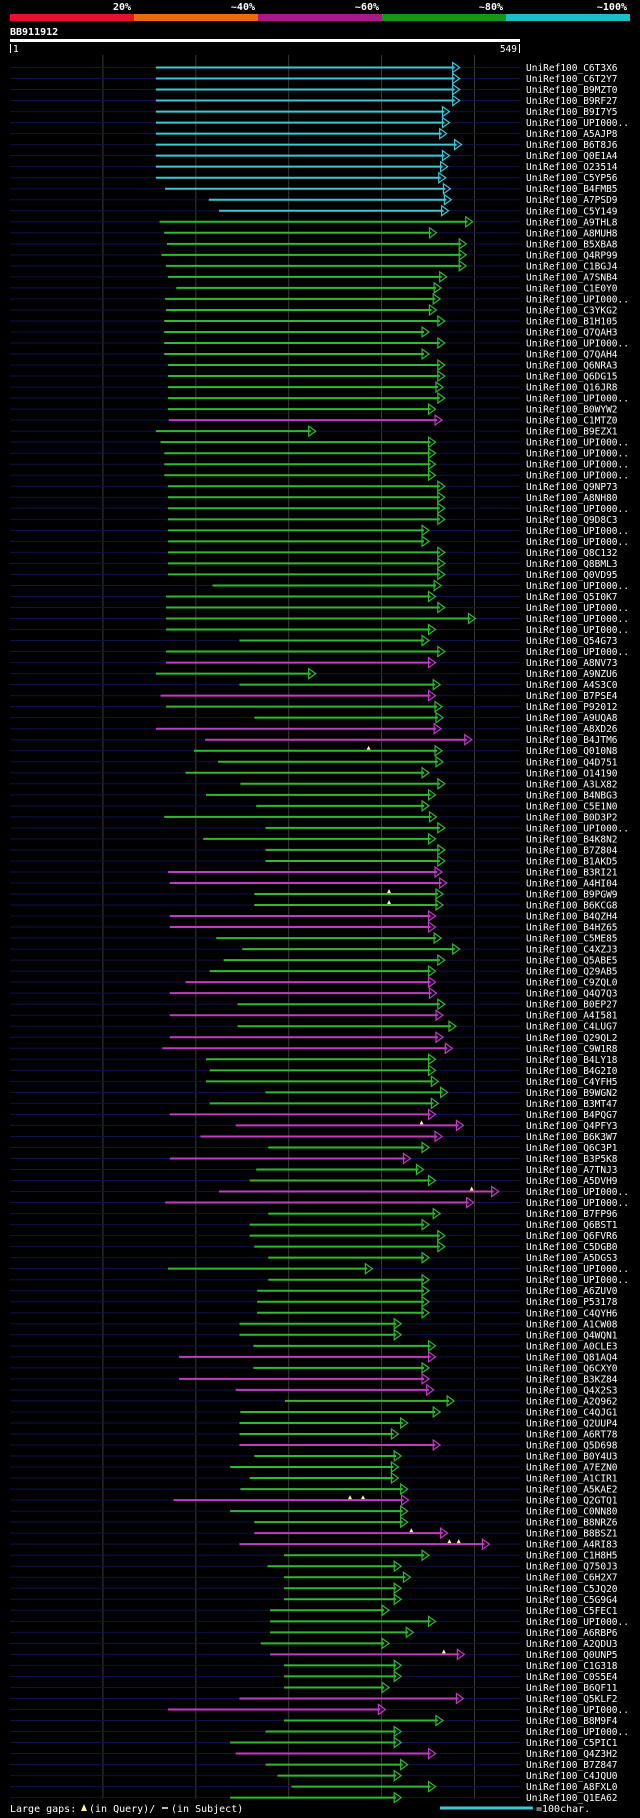 This screenshot has height=1818, width=640. I want to click on hit-label: UniRef100_B9I7Y5, so click(572, 112).